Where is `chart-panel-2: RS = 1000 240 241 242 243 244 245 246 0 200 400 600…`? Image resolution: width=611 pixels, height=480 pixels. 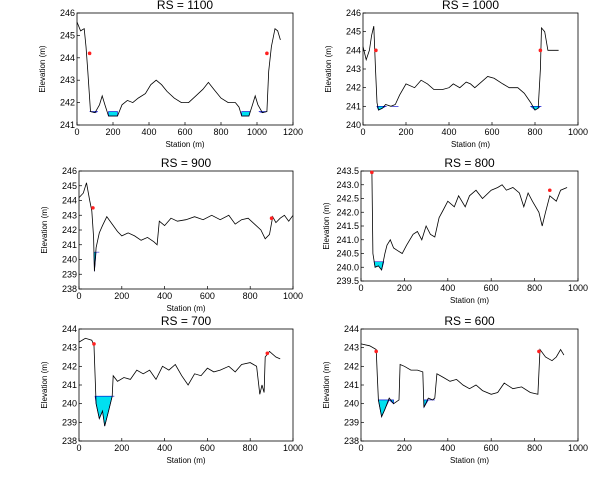
chart-panel-2: RS = 1000 240 241 242 243 244 245 246 0 200 400 600… is located at coordinates (456, 74).